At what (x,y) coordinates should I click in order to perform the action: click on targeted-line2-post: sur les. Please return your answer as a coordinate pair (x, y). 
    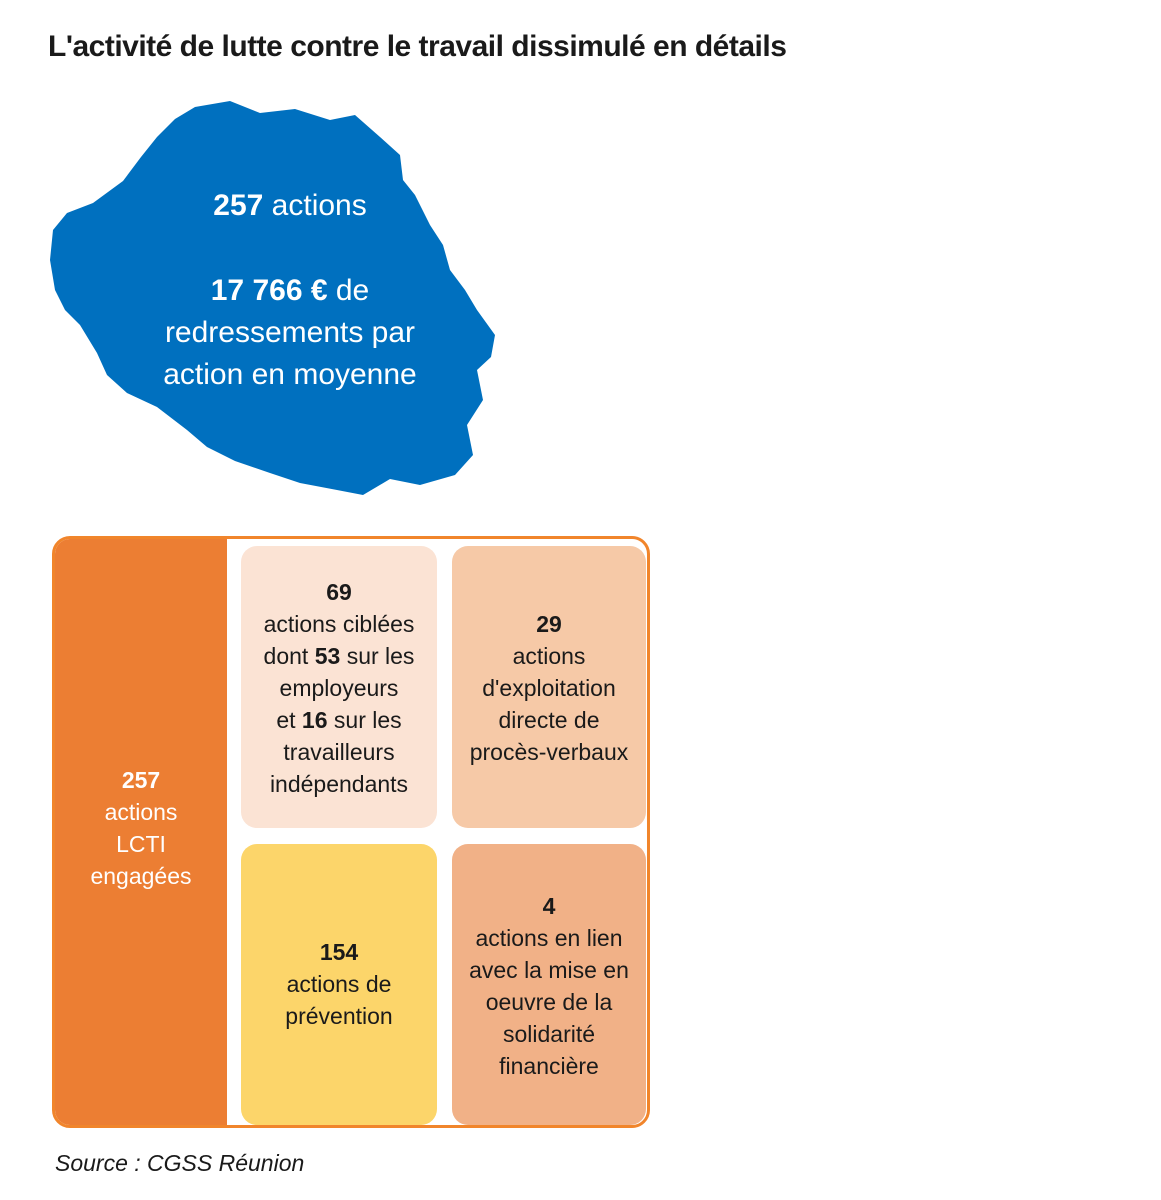
    Looking at the image, I should click on (380, 656).